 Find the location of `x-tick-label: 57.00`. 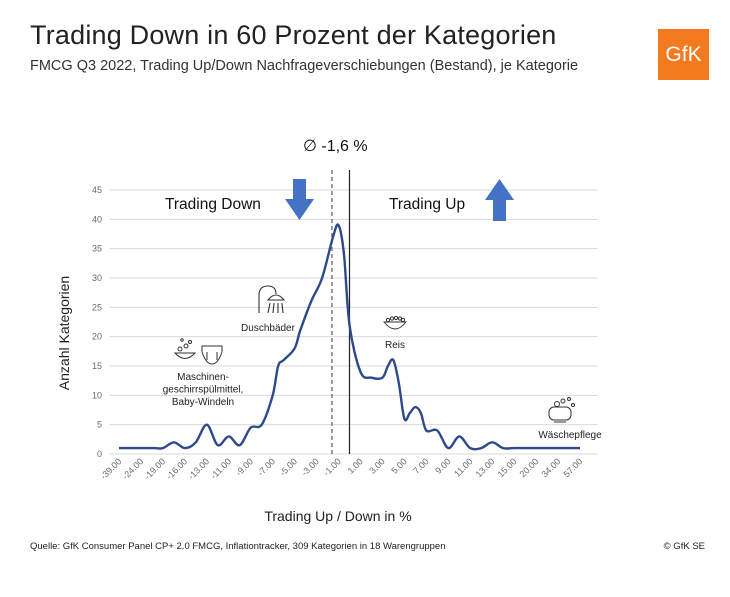

x-tick-label: 57.00 is located at coordinates (572, 467).